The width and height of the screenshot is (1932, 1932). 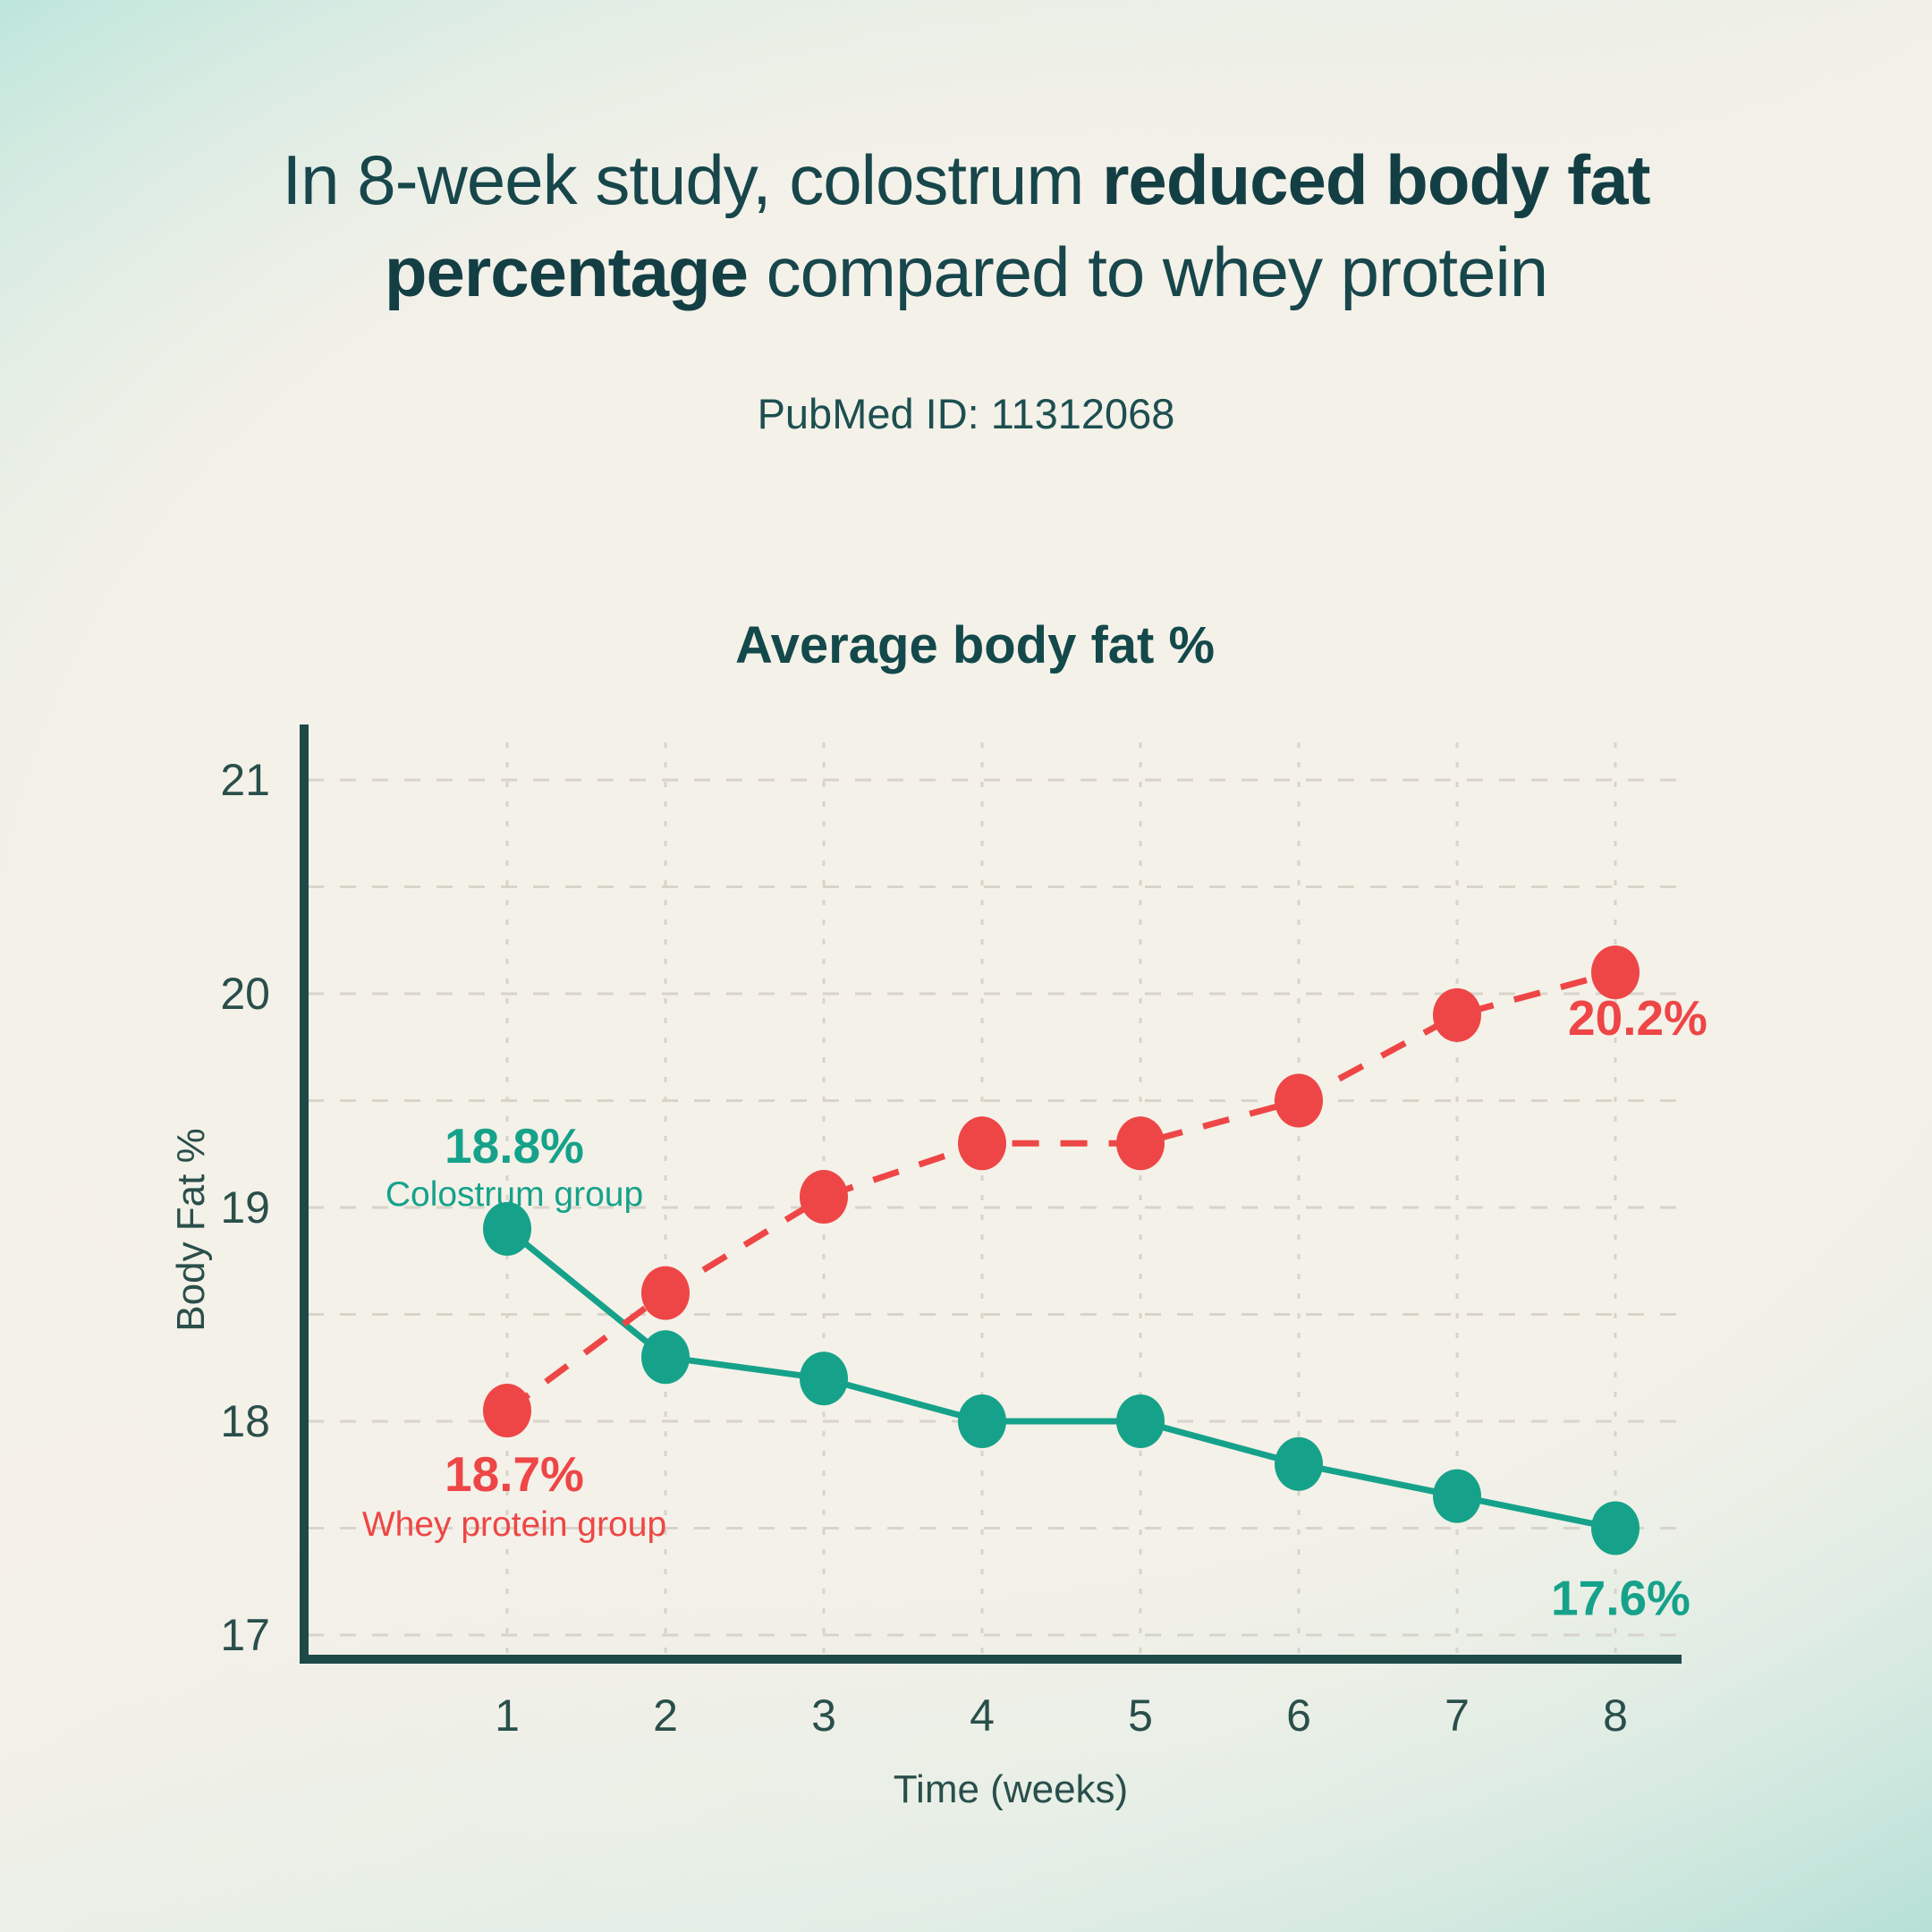 What do you see at coordinates (191, 1229) in the screenshot?
I see `y-axis-title: Body Fat %` at bounding box center [191, 1229].